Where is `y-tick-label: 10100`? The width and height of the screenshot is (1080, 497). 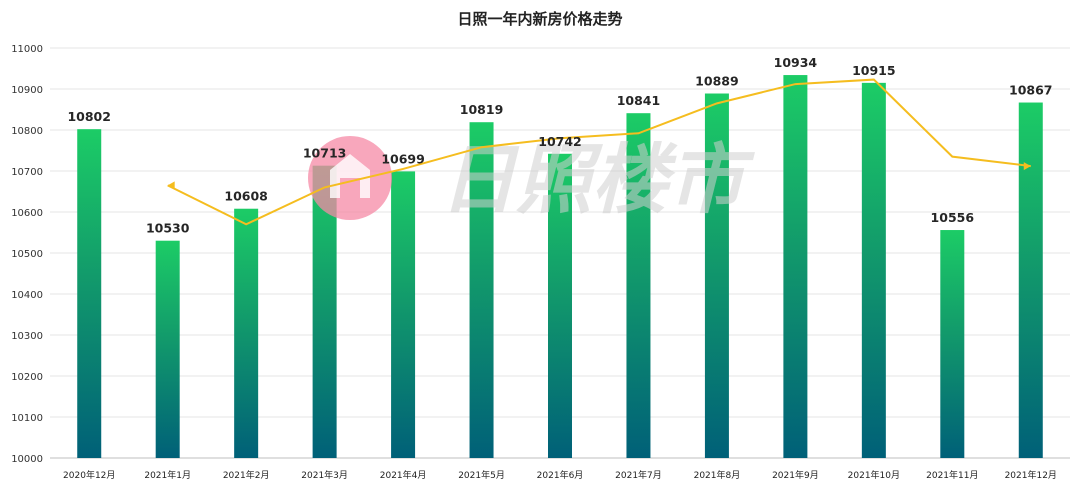
y-tick-label: 10100 is located at coordinates (27, 418).